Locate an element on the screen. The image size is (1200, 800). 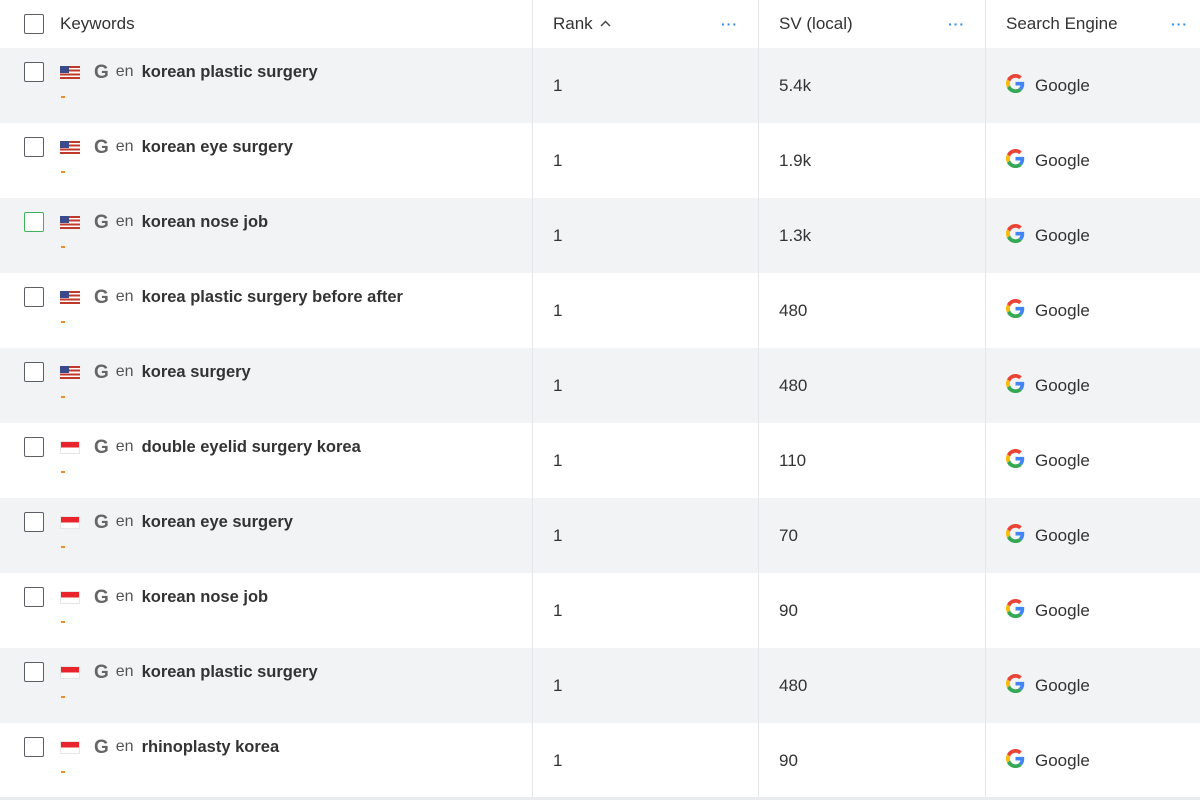
search-engine-more-button: ··· is located at coordinates (1179, 24).